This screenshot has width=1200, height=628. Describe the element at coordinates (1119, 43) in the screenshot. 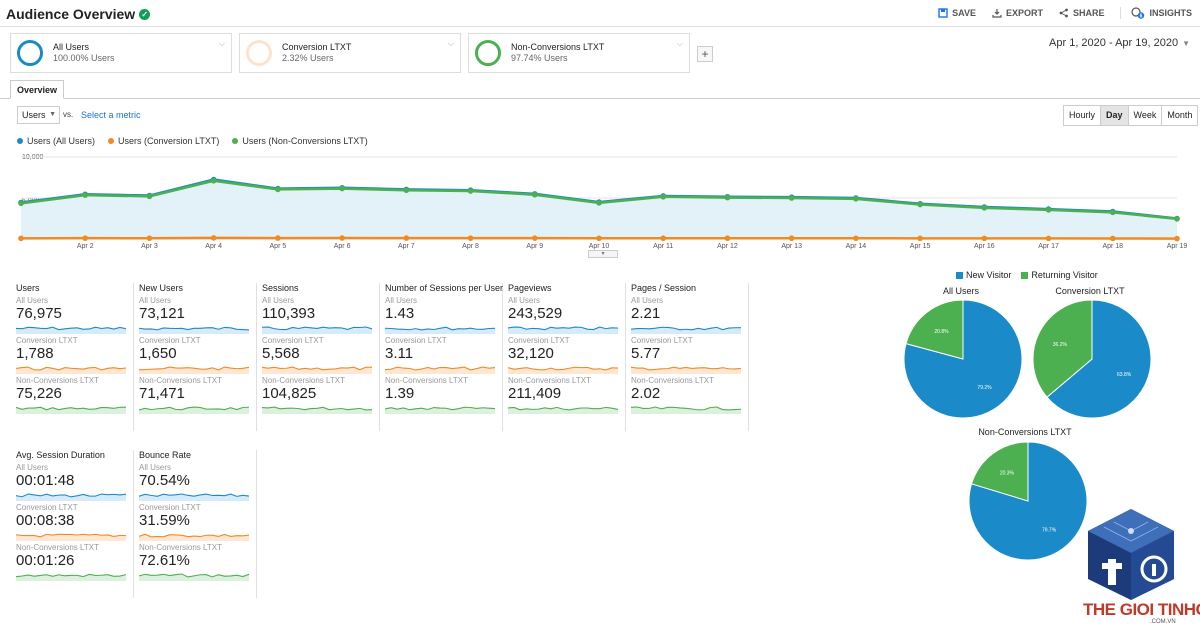

I see `date-range-picker: Apr 1, 2020 - Apr 19, 2020 ▼` at that location.